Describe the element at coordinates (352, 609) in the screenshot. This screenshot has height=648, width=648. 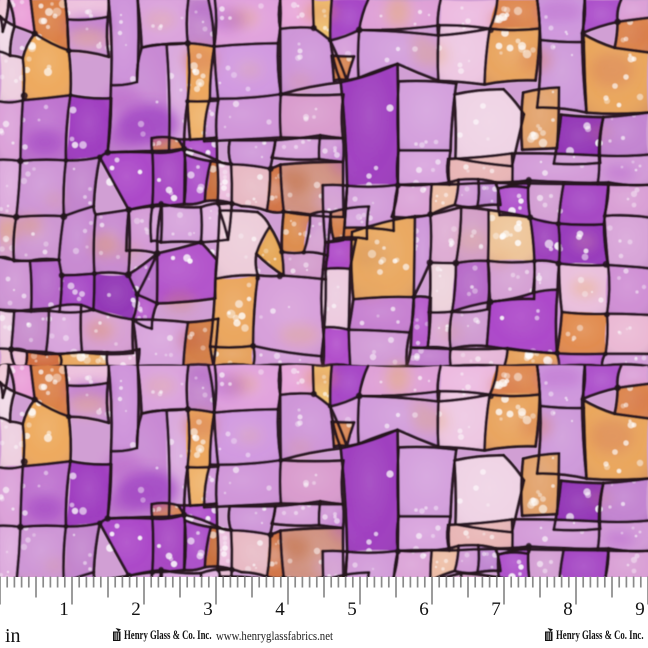
I see `svg-text: 5` at that location.